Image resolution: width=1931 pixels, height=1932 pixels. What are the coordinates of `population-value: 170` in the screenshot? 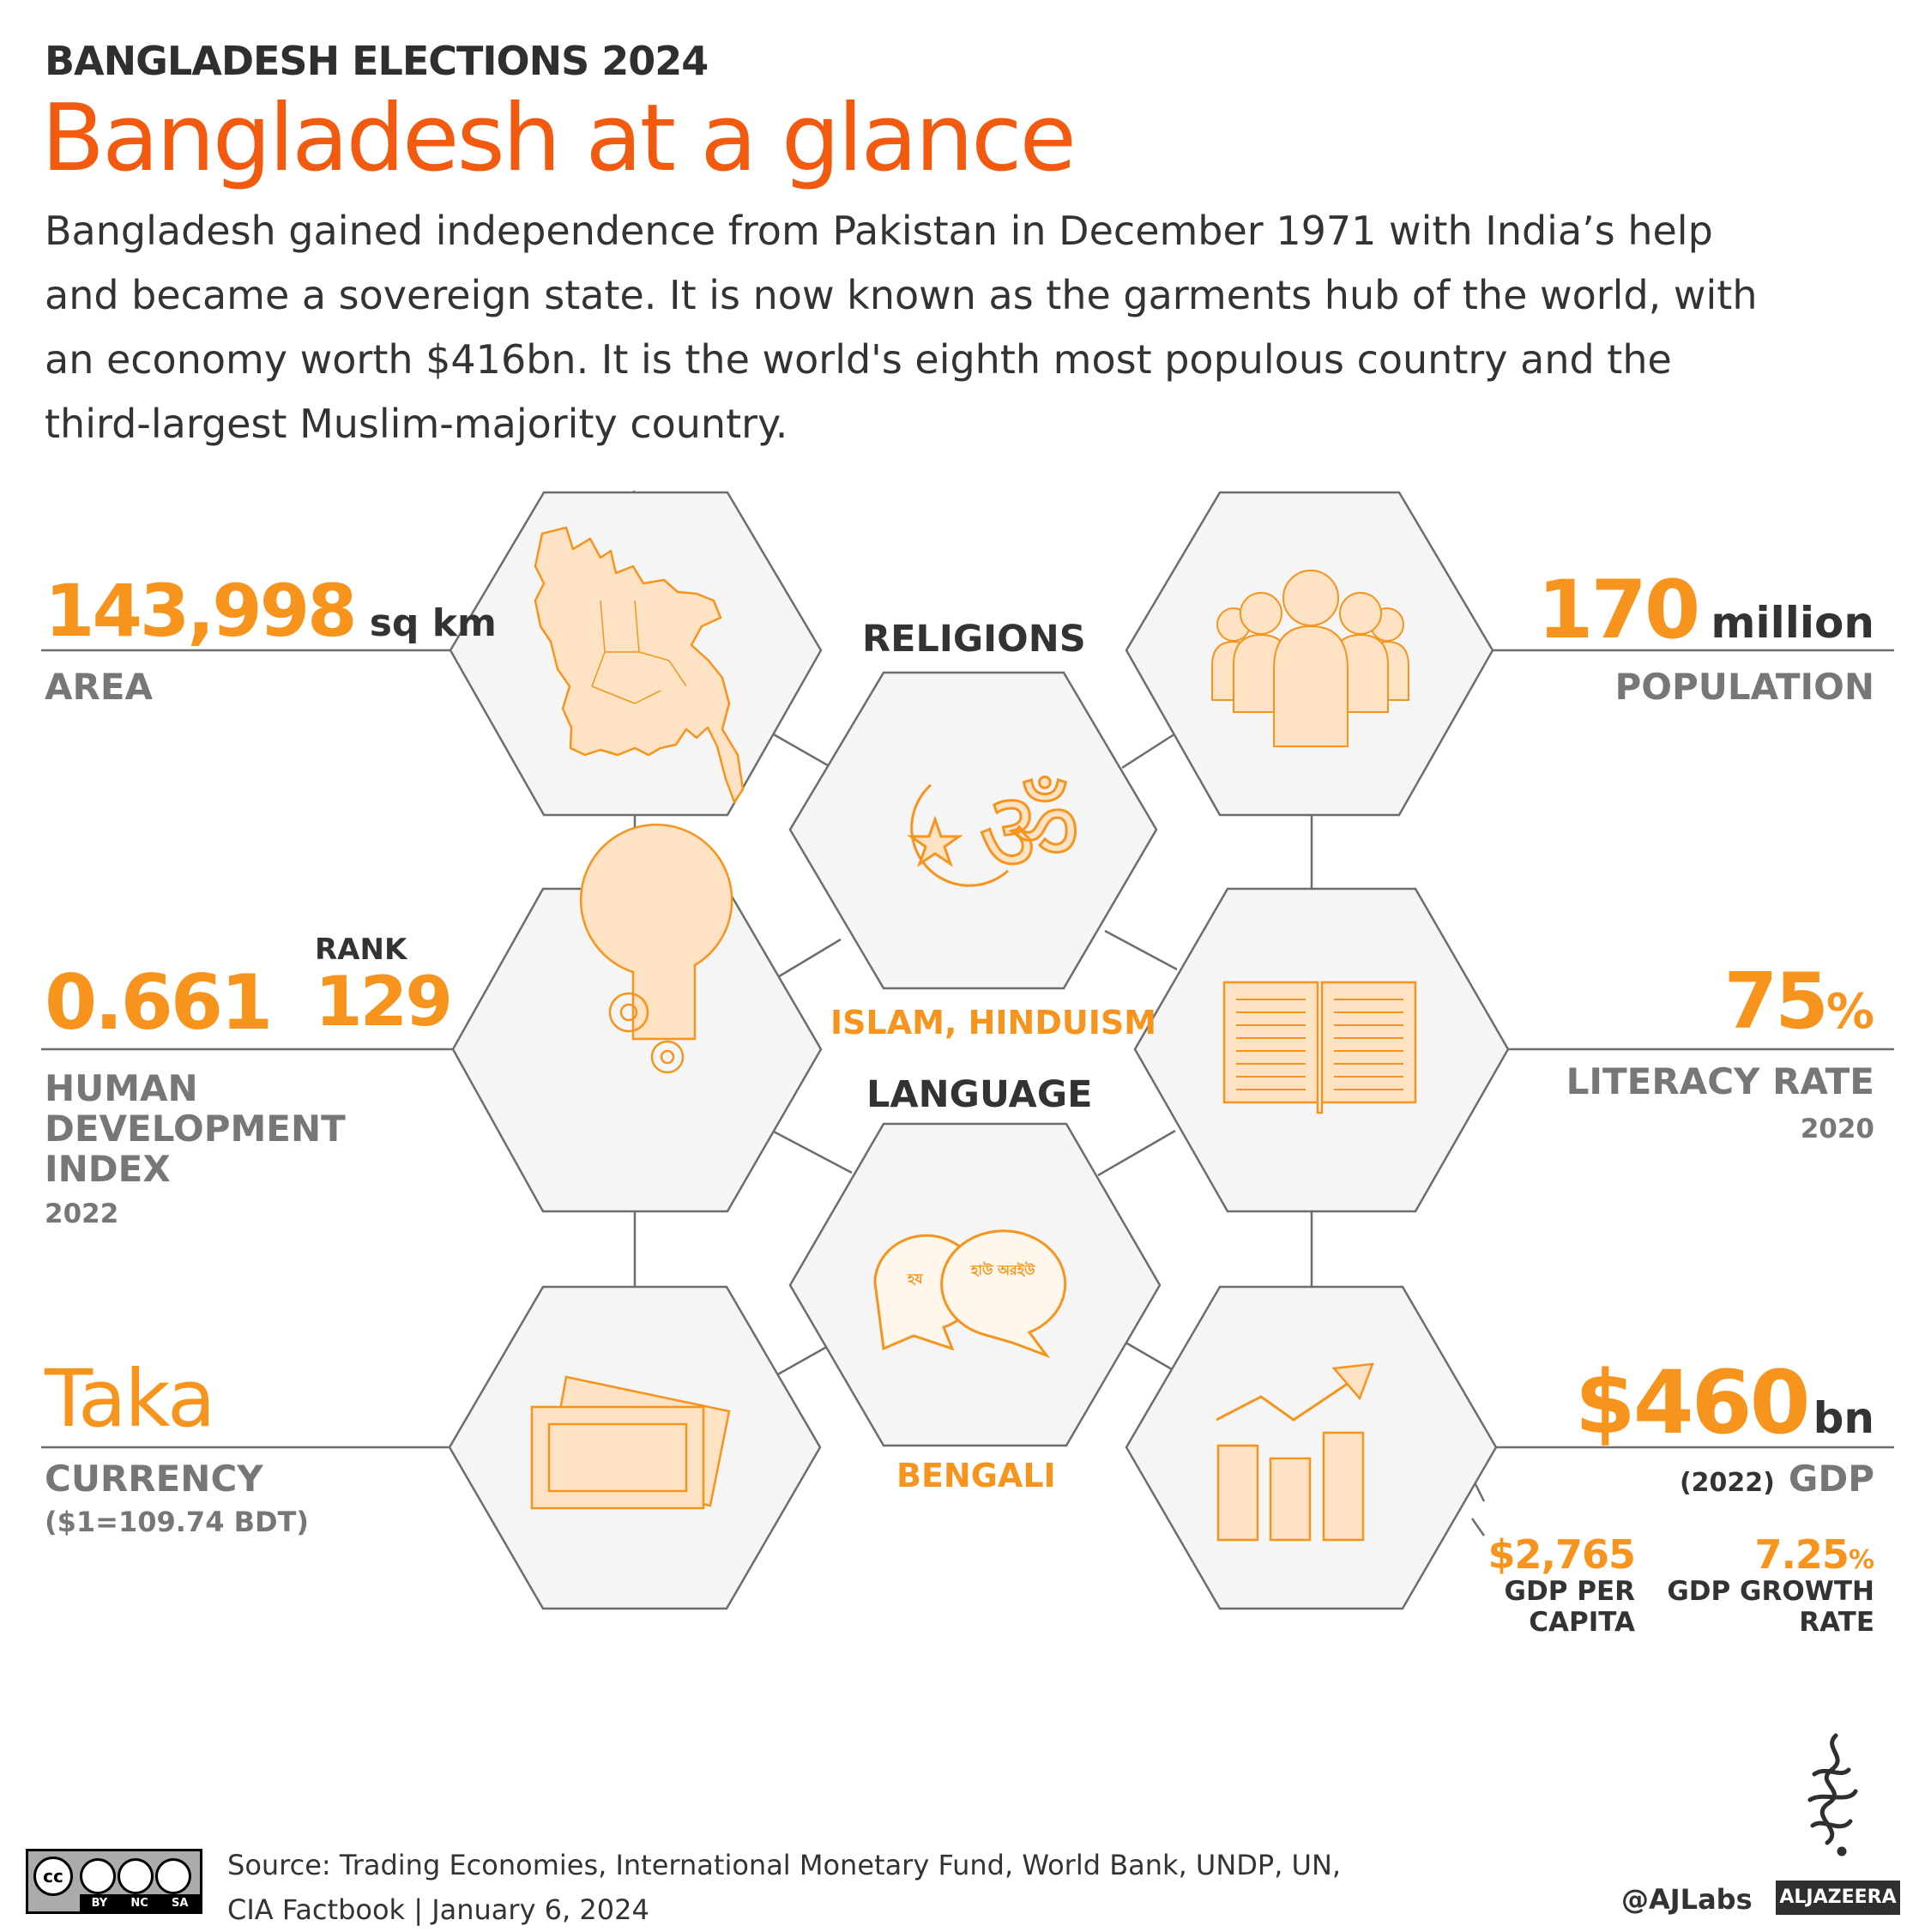 It's located at (1618, 610).